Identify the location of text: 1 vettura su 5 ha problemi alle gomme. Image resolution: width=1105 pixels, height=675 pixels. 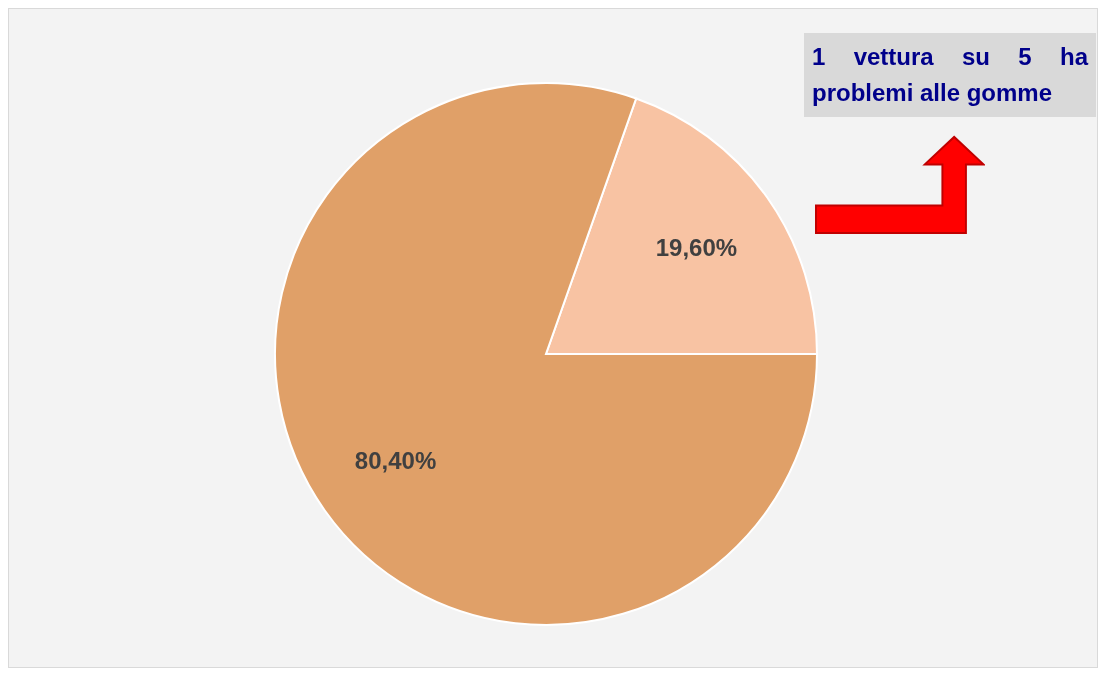
(950, 75).